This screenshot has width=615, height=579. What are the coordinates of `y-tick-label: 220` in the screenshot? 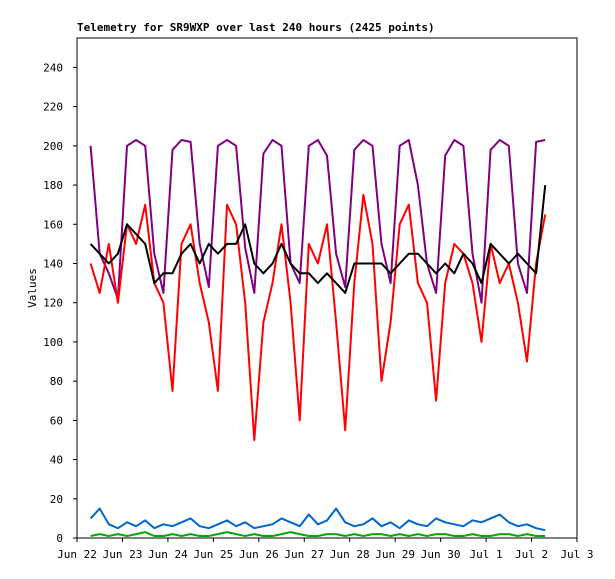 It's located at (53, 107).